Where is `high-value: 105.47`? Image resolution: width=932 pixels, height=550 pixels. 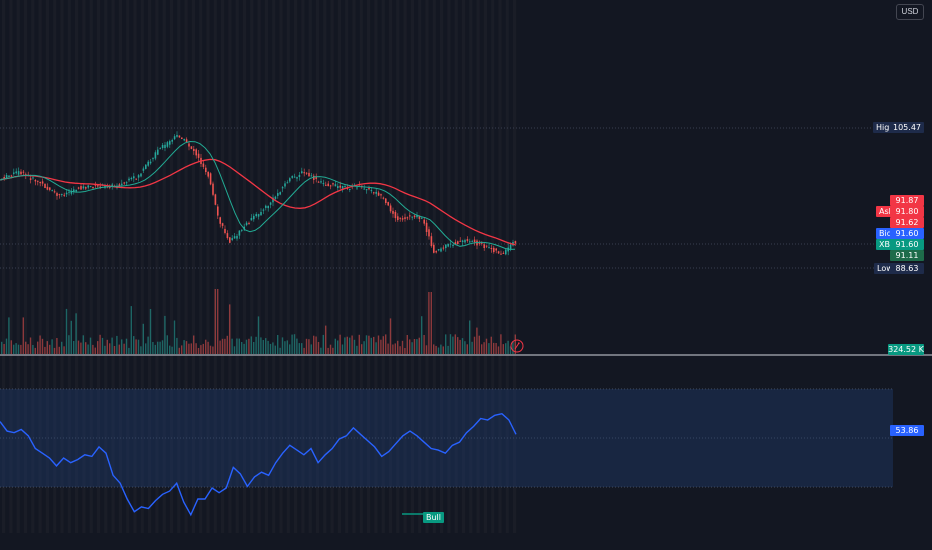 high-value: 105.47 is located at coordinates (907, 127).